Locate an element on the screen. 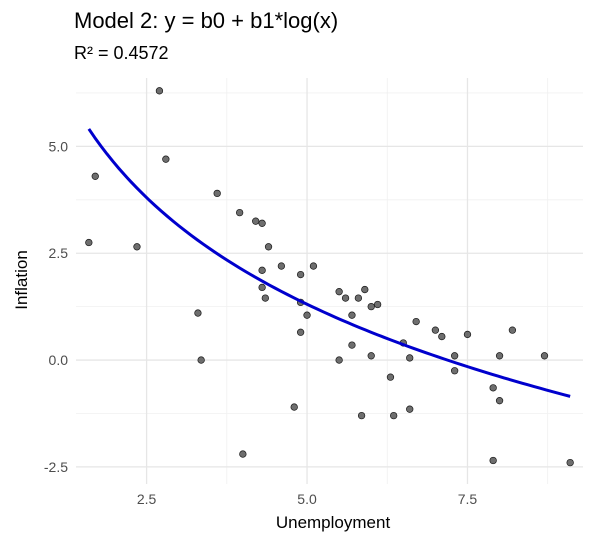 The image size is (601, 545). x-tick-label: 2.5 is located at coordinates (147, 499).